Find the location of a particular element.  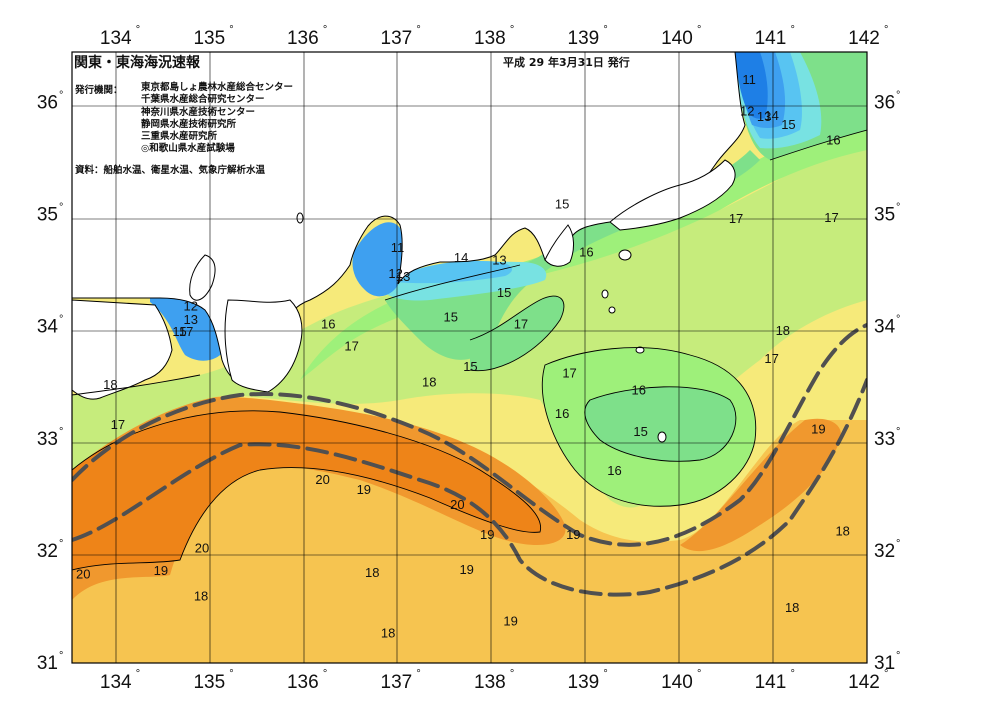

publisher-item: 静岡県水産技術研究所 is located at coordinates (189, 124).